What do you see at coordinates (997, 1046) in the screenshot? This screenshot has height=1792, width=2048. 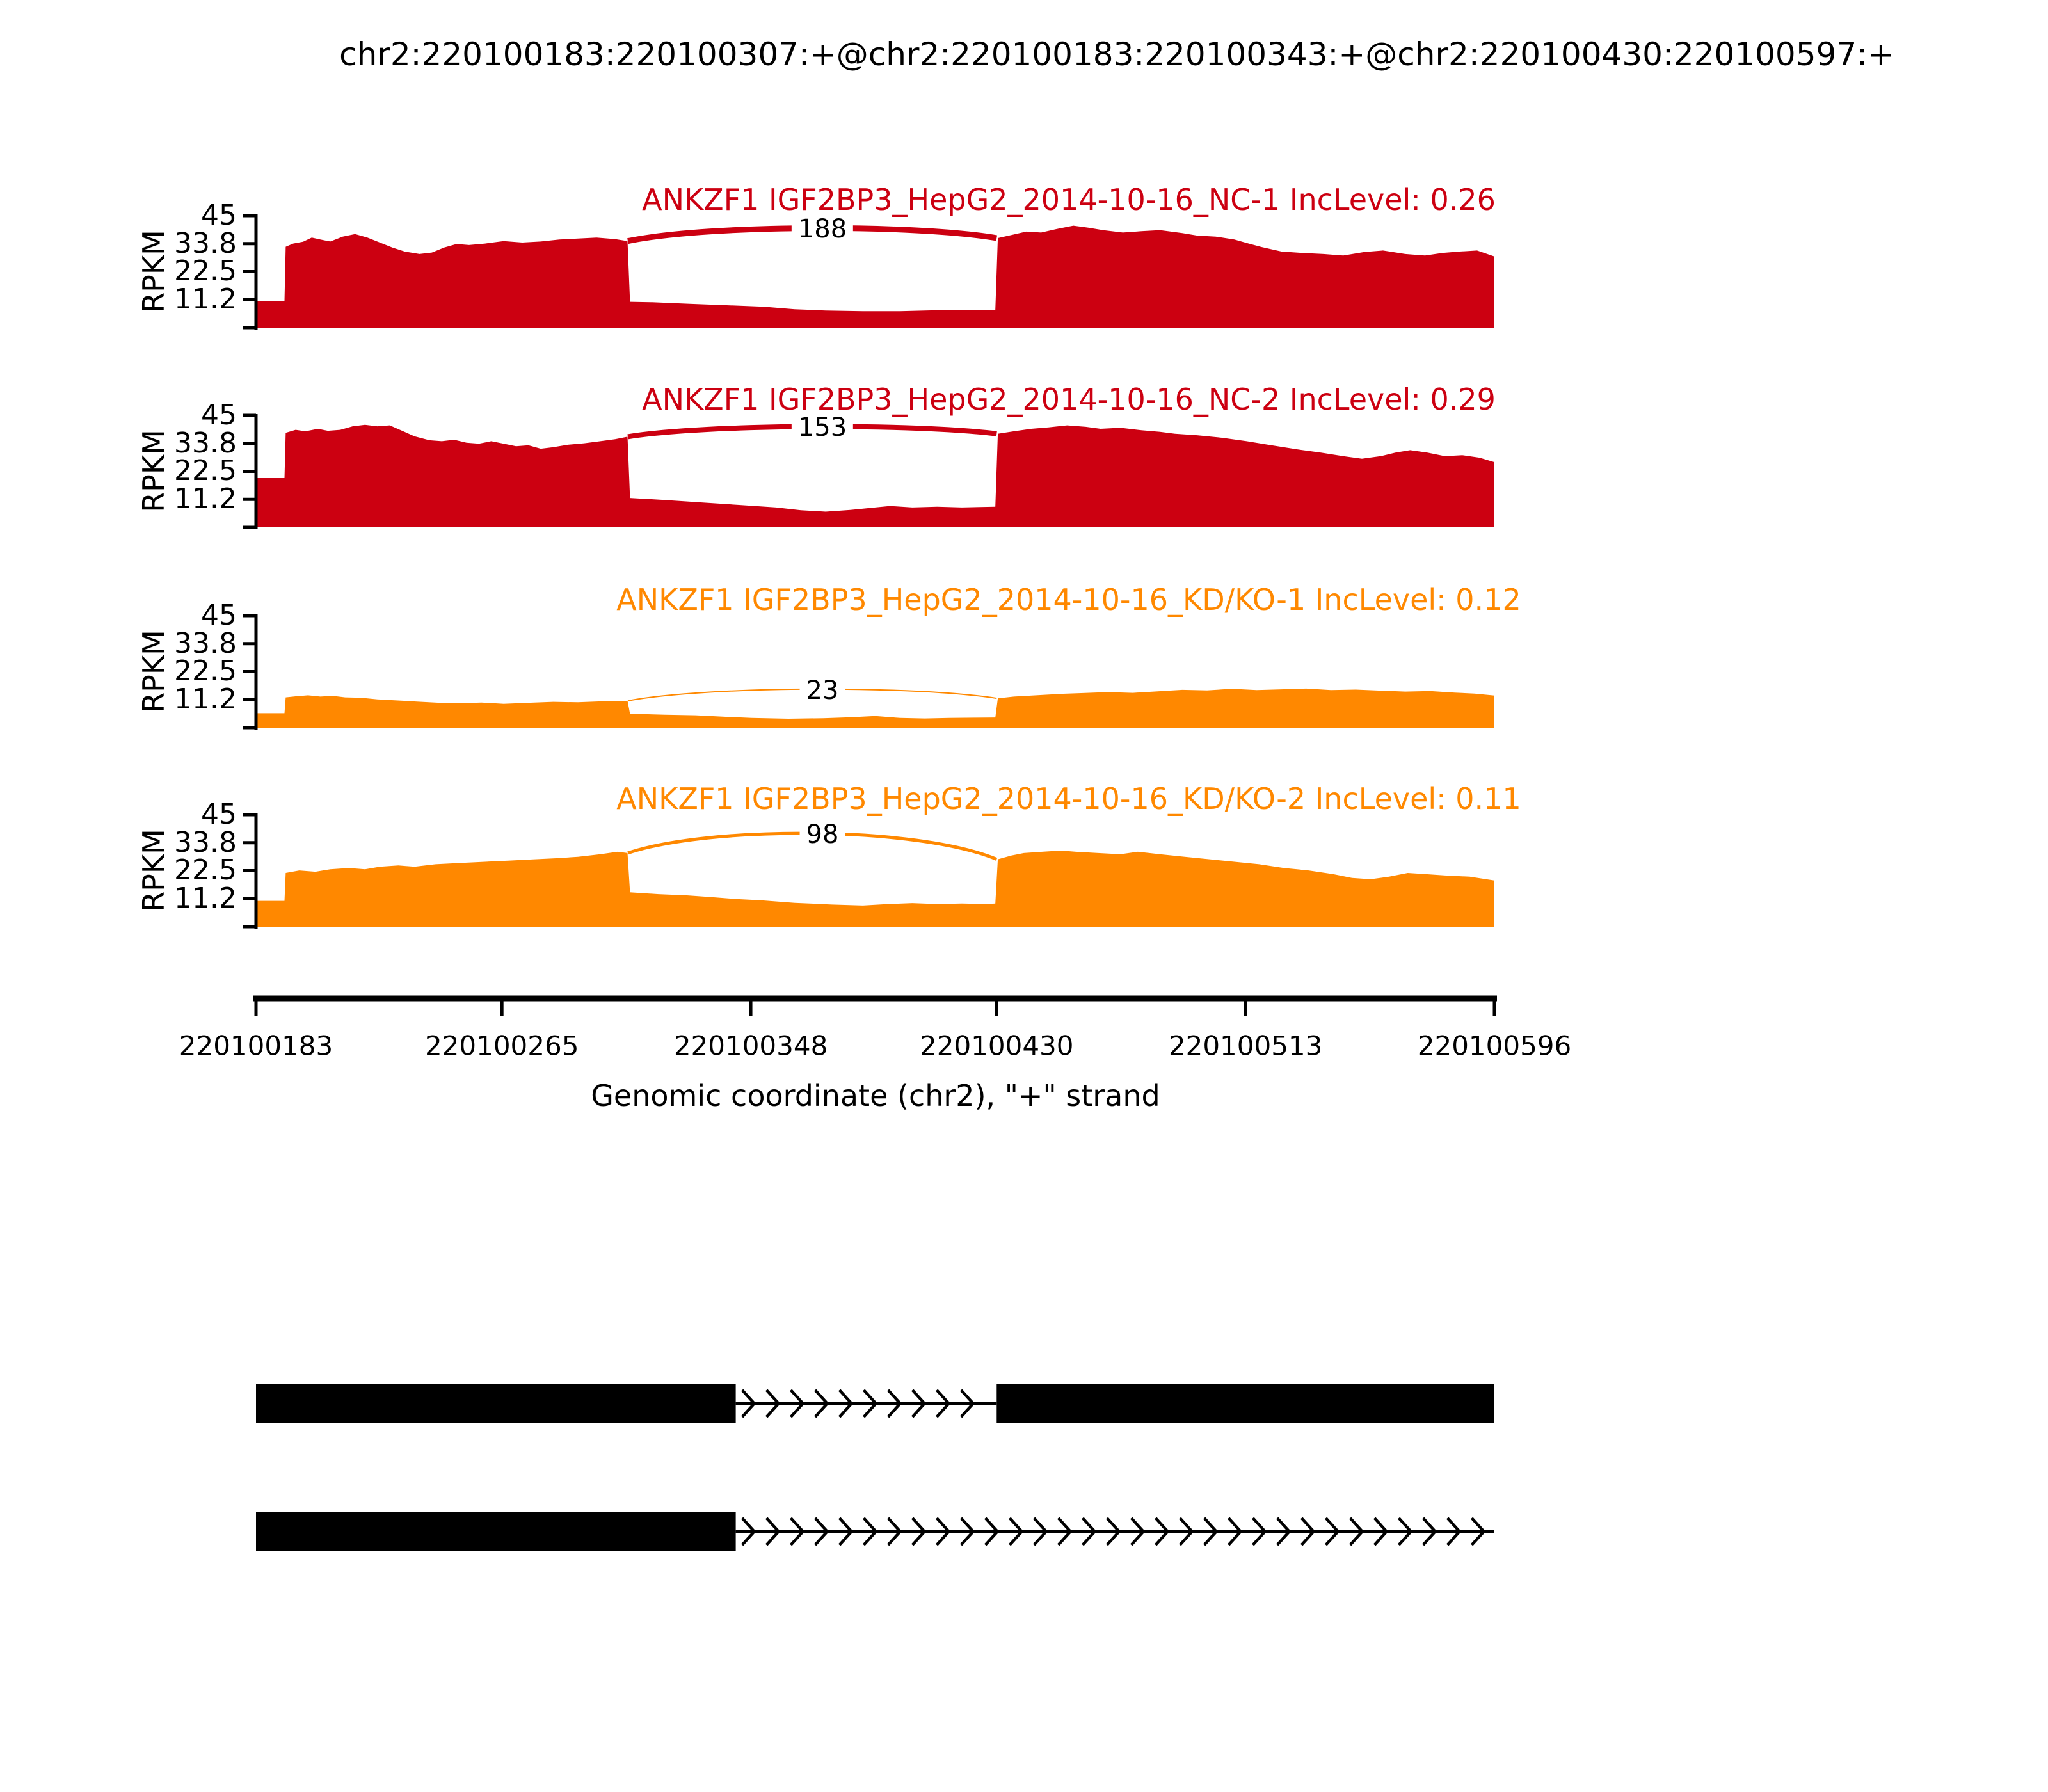 I see `x-tick-label: 220100430` at bounding box center [997, 1046].